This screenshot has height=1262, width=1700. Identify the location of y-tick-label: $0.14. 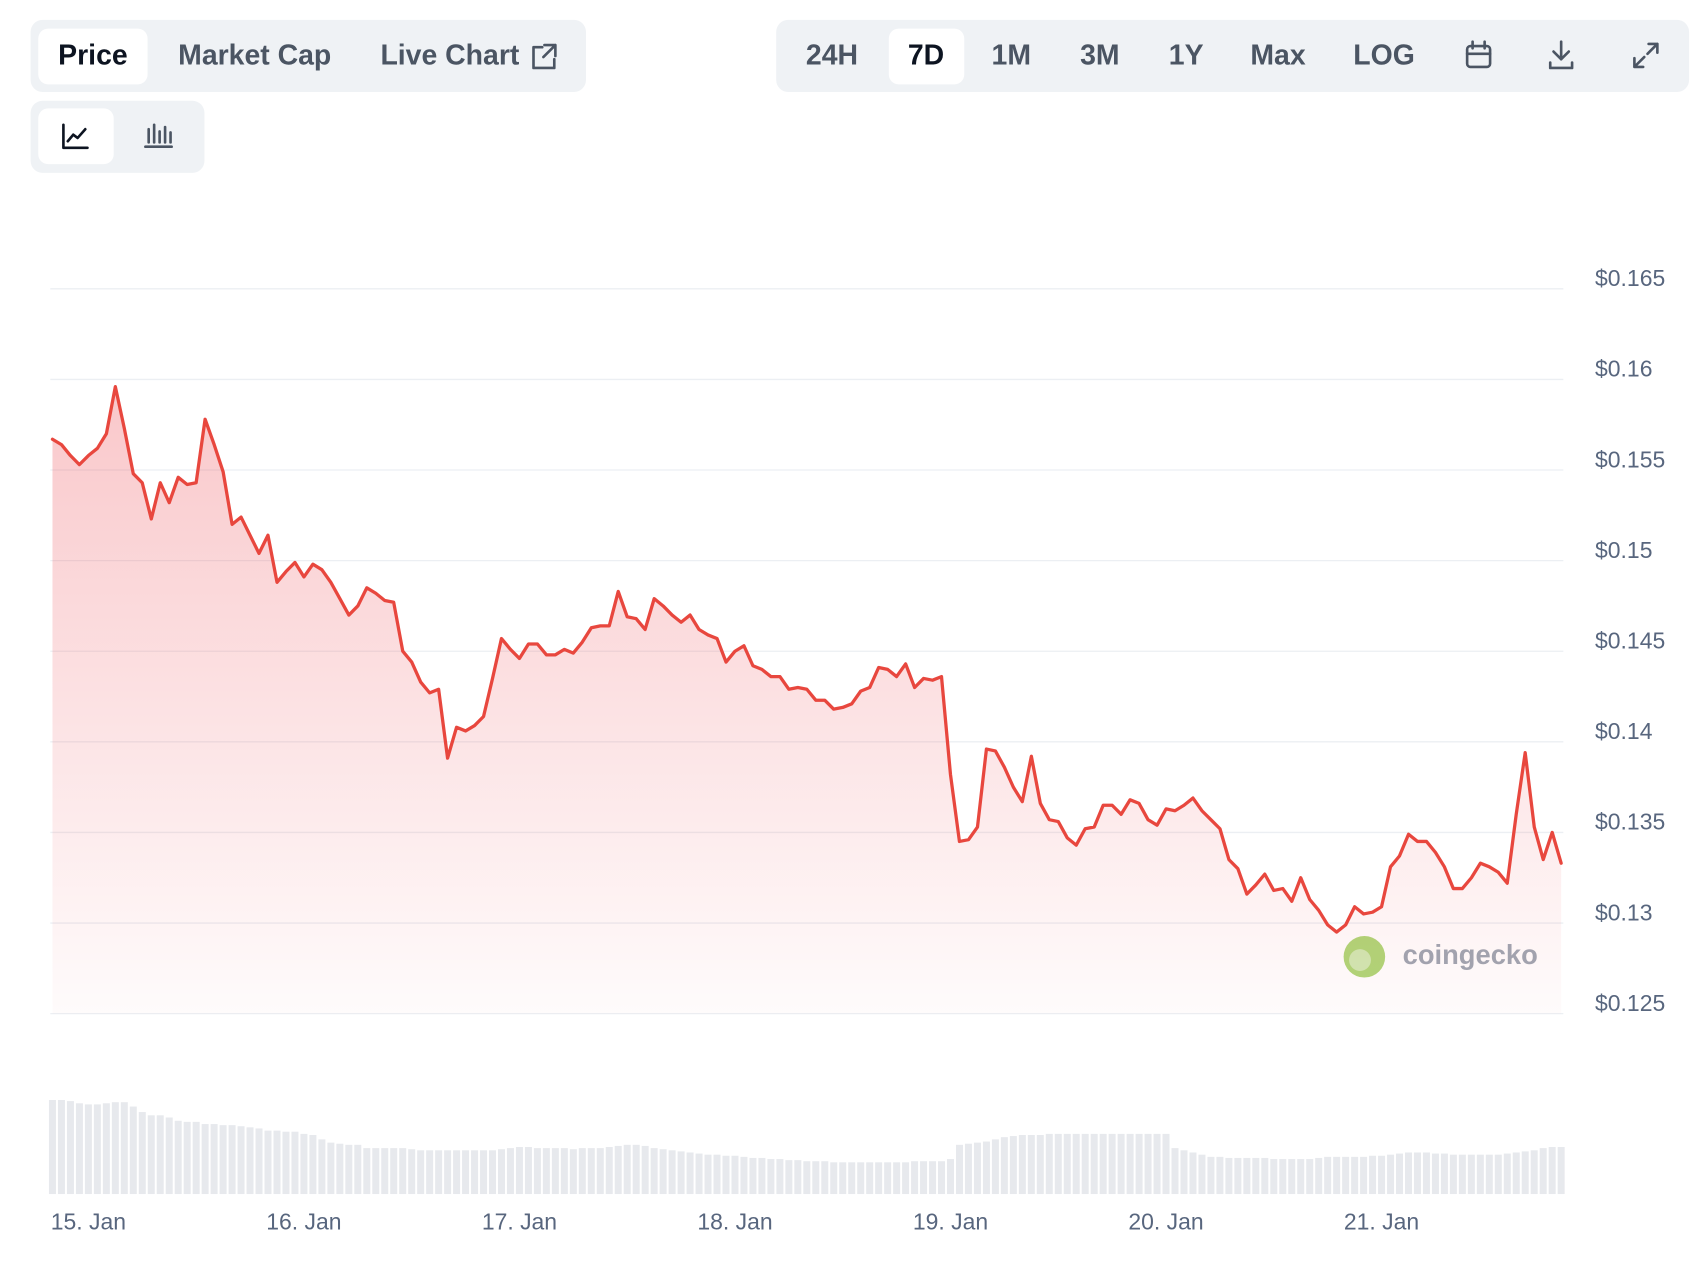
(1624, 731).